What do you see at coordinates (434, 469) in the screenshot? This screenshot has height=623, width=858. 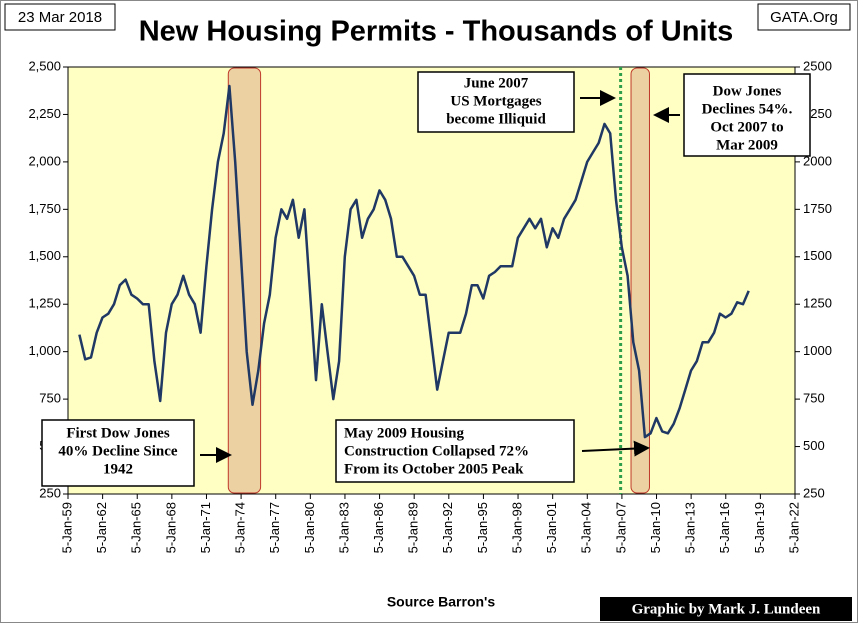 I see `annotation-text: From its October 2005 Peak` at bounding box center [434, 469].